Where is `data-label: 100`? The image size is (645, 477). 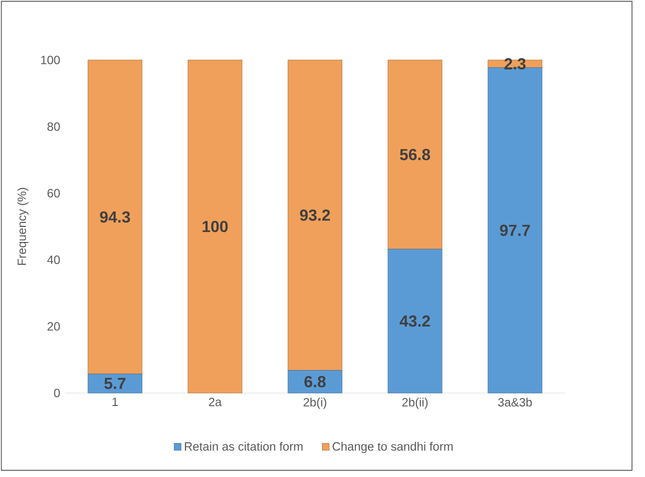 data-label: 100 is located at coordinates (215, 226).